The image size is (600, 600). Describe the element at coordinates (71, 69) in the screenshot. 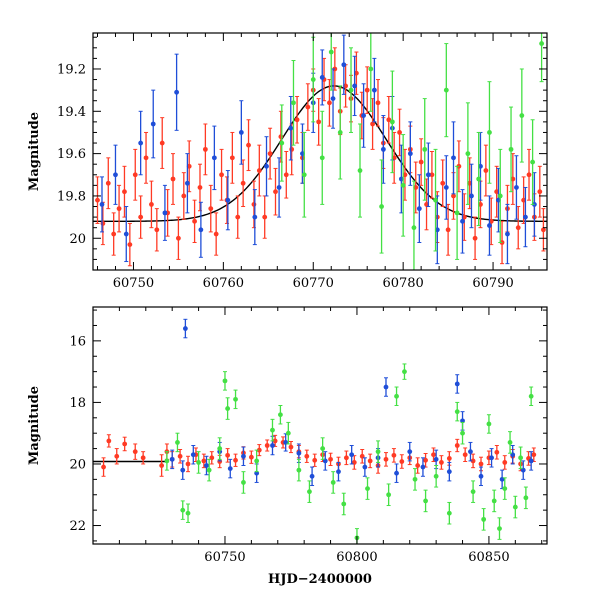

I see `zoom-y-tick-label: 19.2` at that location.